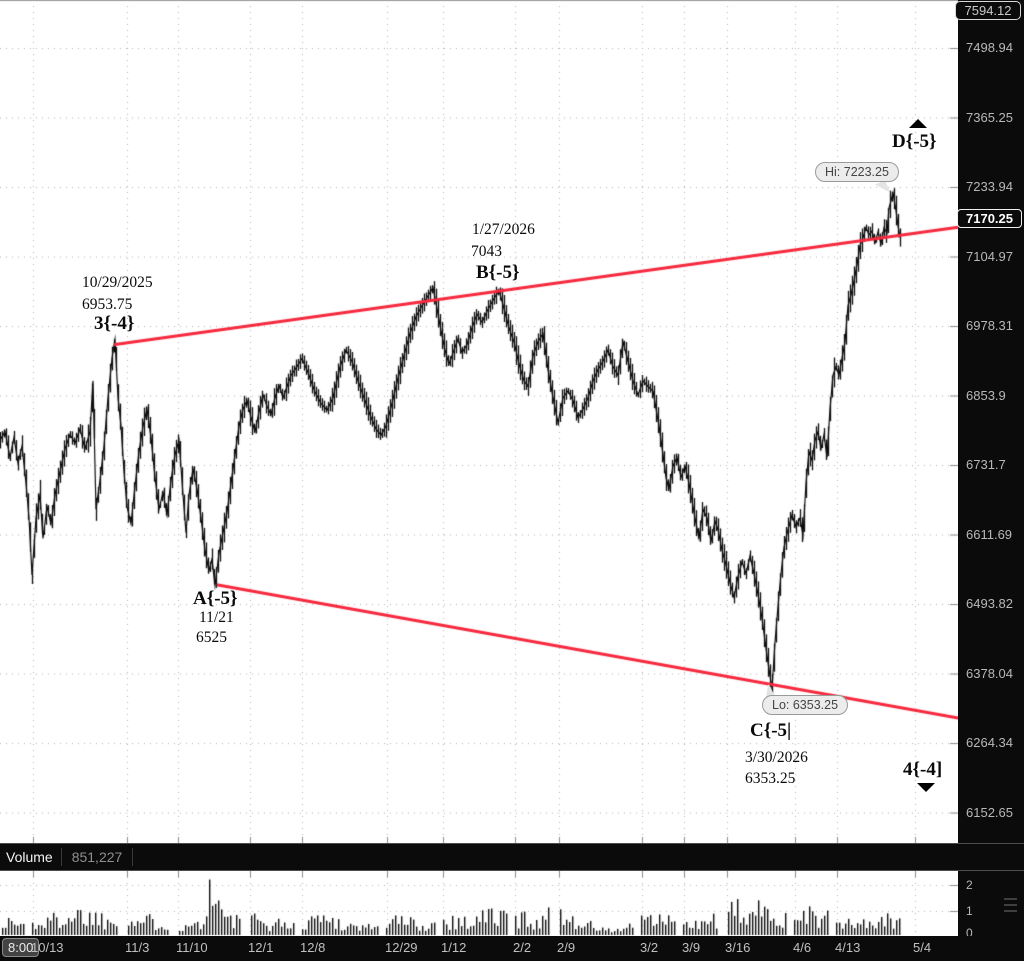  What do you see at coordinates (117, 282) in the screenshot?
I see `wave-3-date: 10/29/2025` at bounding box center [117, 282].